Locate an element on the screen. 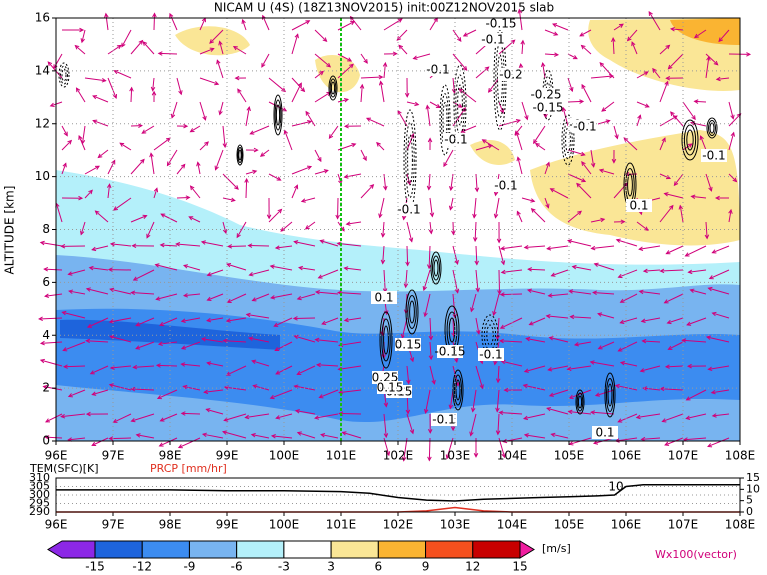 The width and height of the screenshot is (767, 575). y2-tick-label: 5 is located at coordinates (749, 500).